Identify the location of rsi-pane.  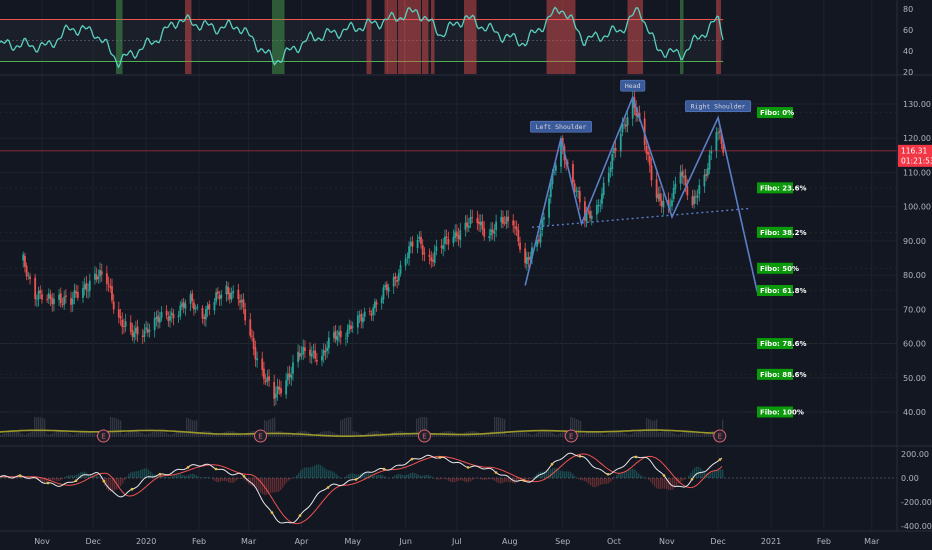
(362, 37).